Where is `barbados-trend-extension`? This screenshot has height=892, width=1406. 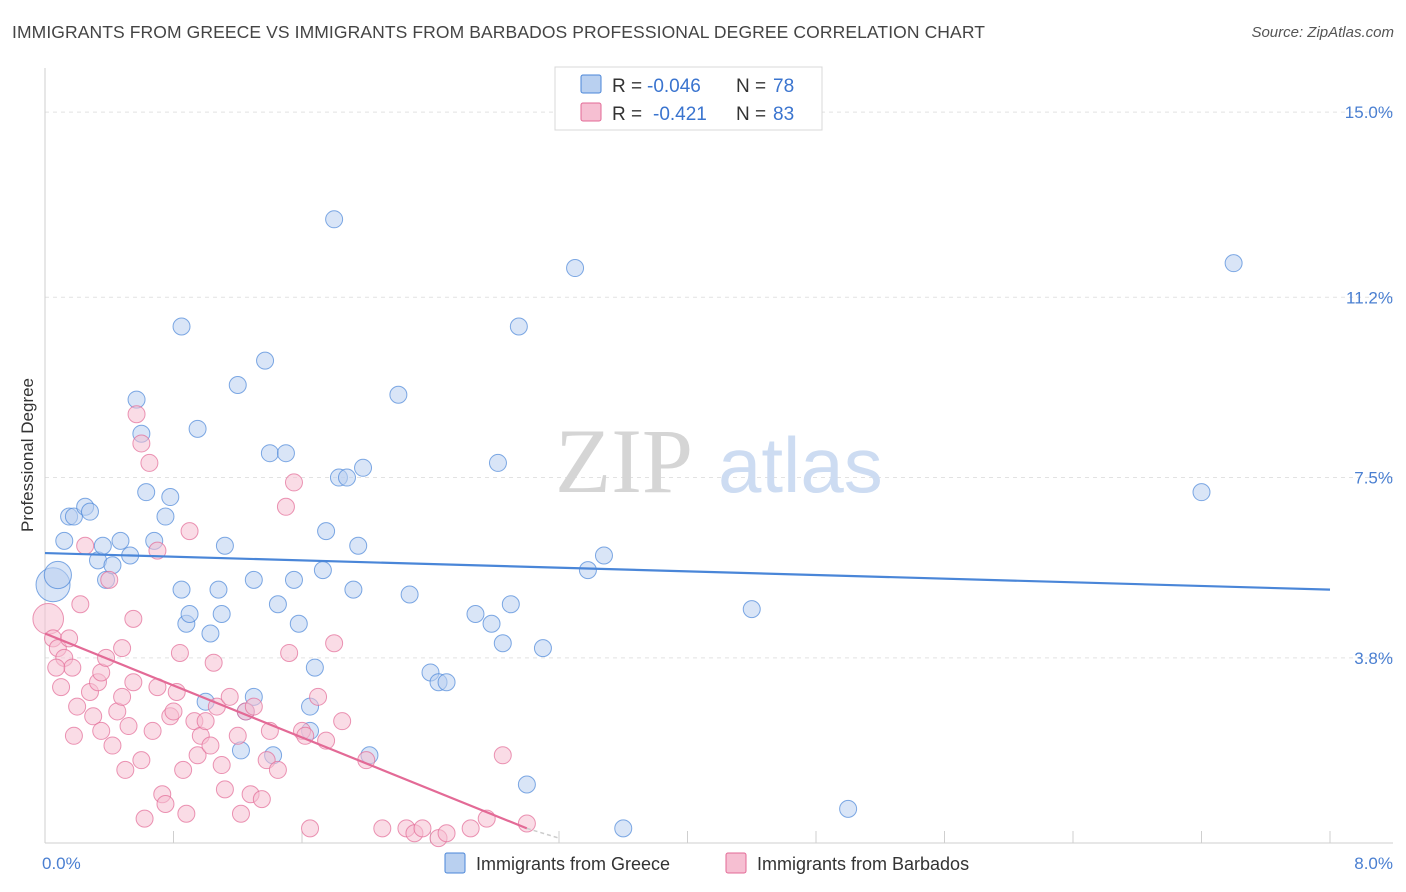 barbados-trend-extension is located at coordinates (543, 833).